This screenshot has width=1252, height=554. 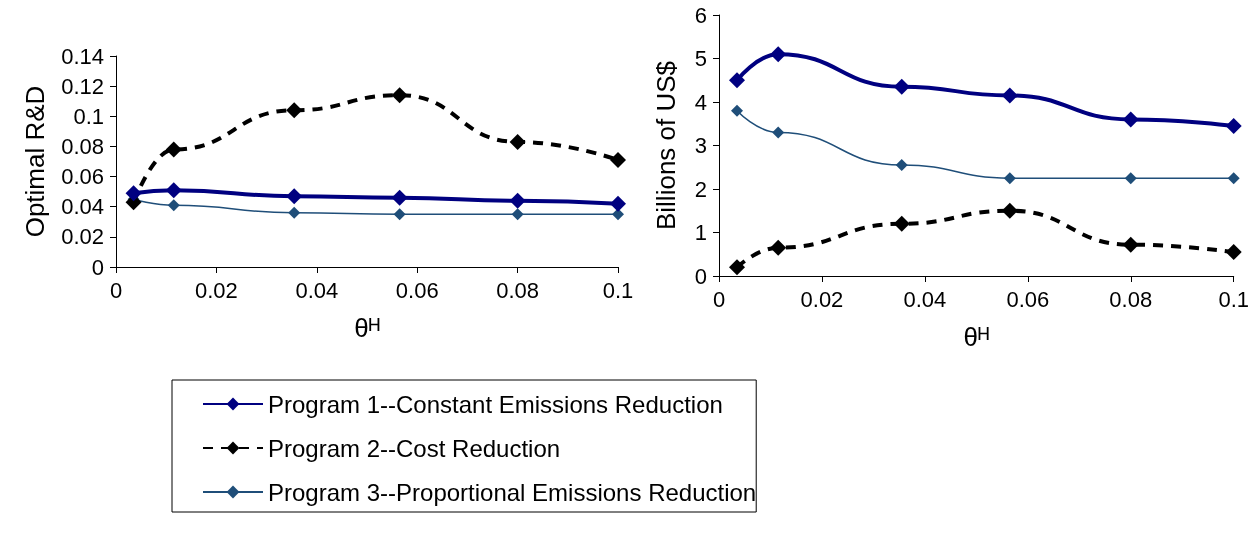 I want to click on y-tick-label: 0.1, so click(x=88, y=116).